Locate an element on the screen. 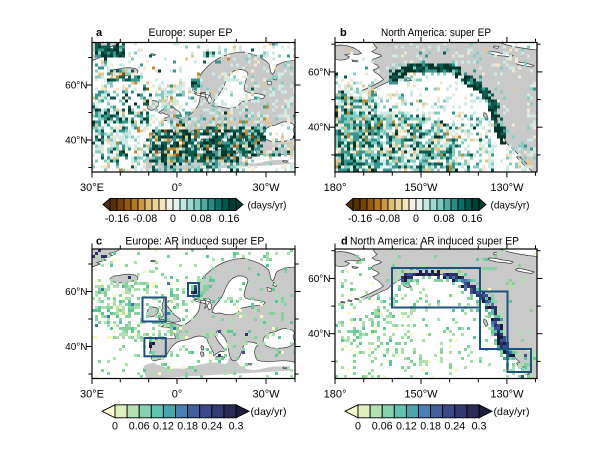 Image resolution: width=600 pixels, height=464 pixels. svg-text: c is located at coordinates (99, 241).